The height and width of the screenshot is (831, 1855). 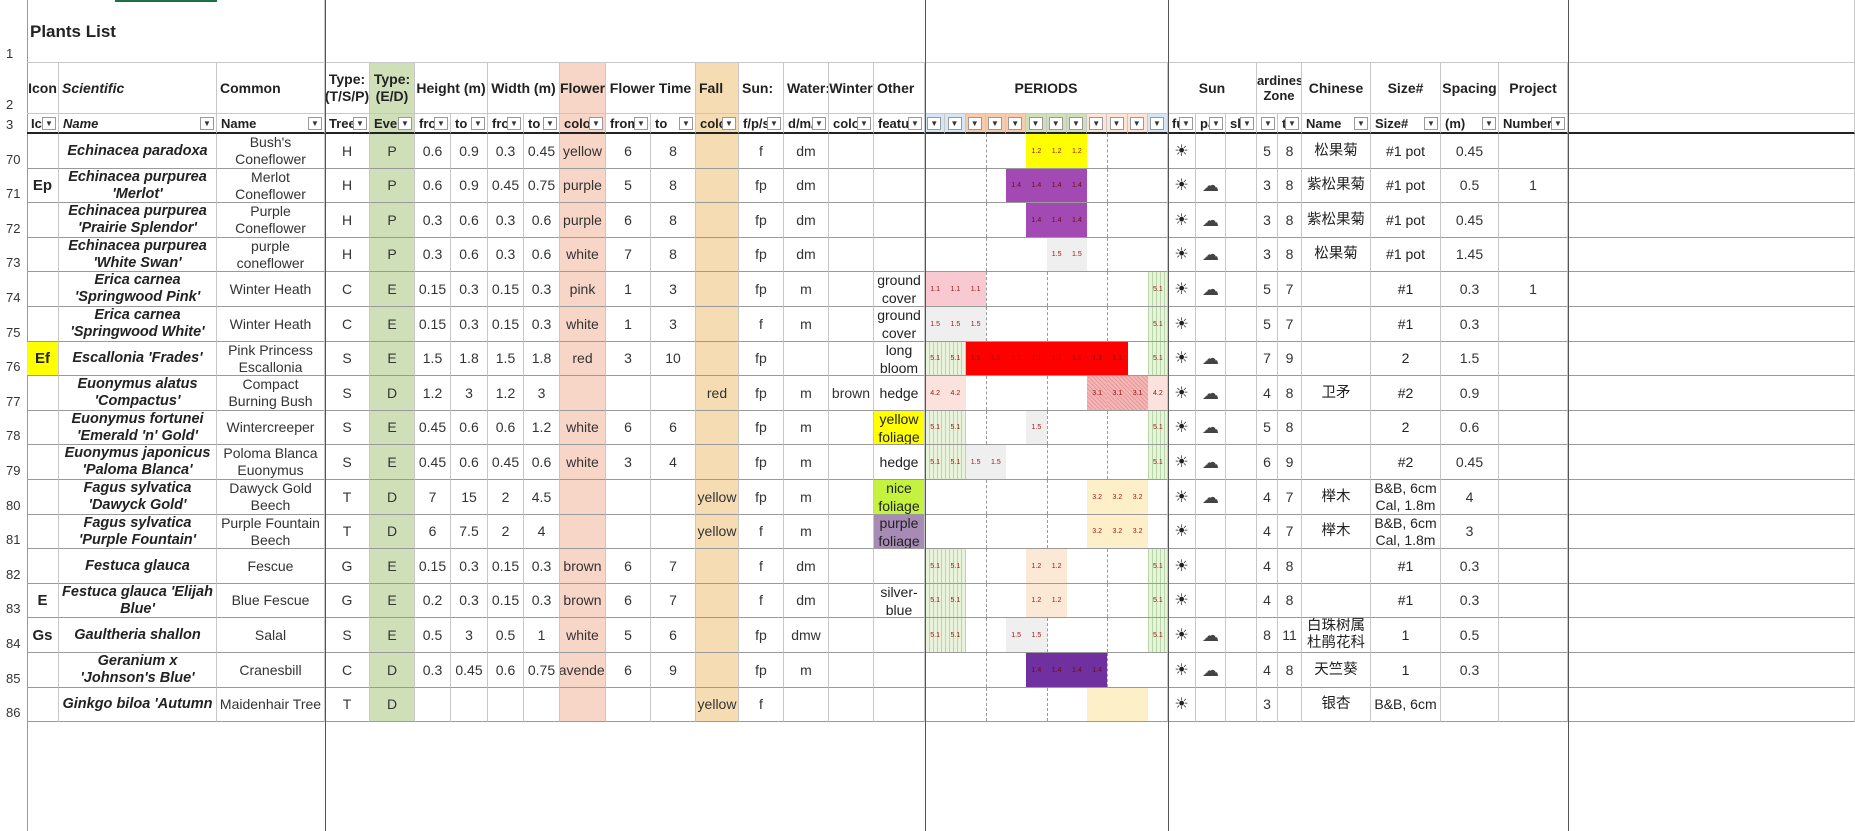 I want to click on cell-ed: D, so click(x=392, y=393).